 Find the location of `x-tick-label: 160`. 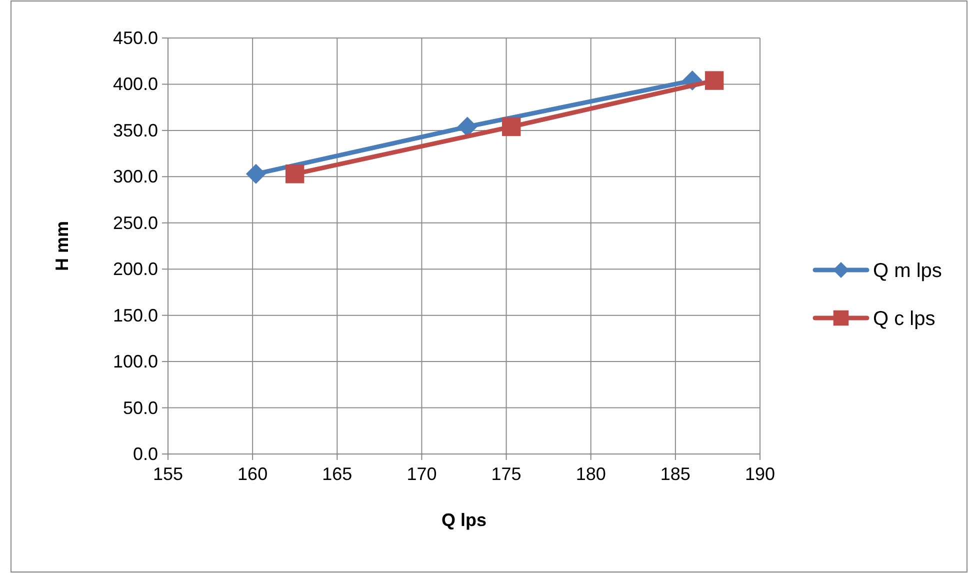

x-tick-label: 160 is located at coordinates (253, 474).